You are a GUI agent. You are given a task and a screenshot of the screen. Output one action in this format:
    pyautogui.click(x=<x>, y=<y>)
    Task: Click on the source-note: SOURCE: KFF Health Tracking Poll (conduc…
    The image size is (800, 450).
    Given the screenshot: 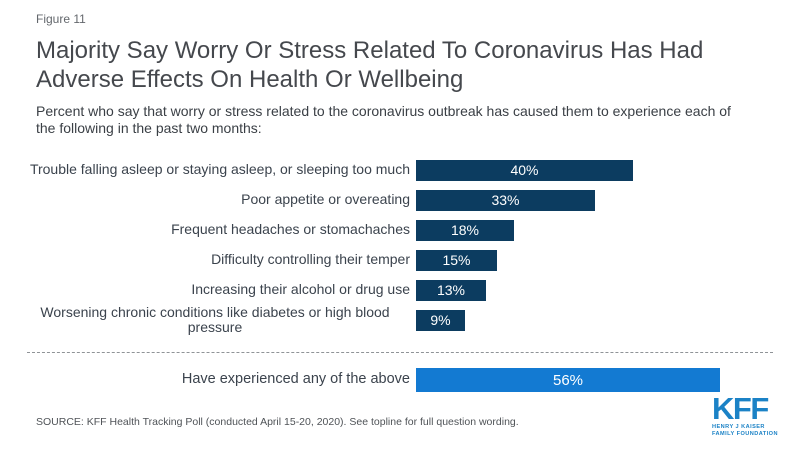 What is the action you would take?
    pyautogui.click(x=277, y=422)
    